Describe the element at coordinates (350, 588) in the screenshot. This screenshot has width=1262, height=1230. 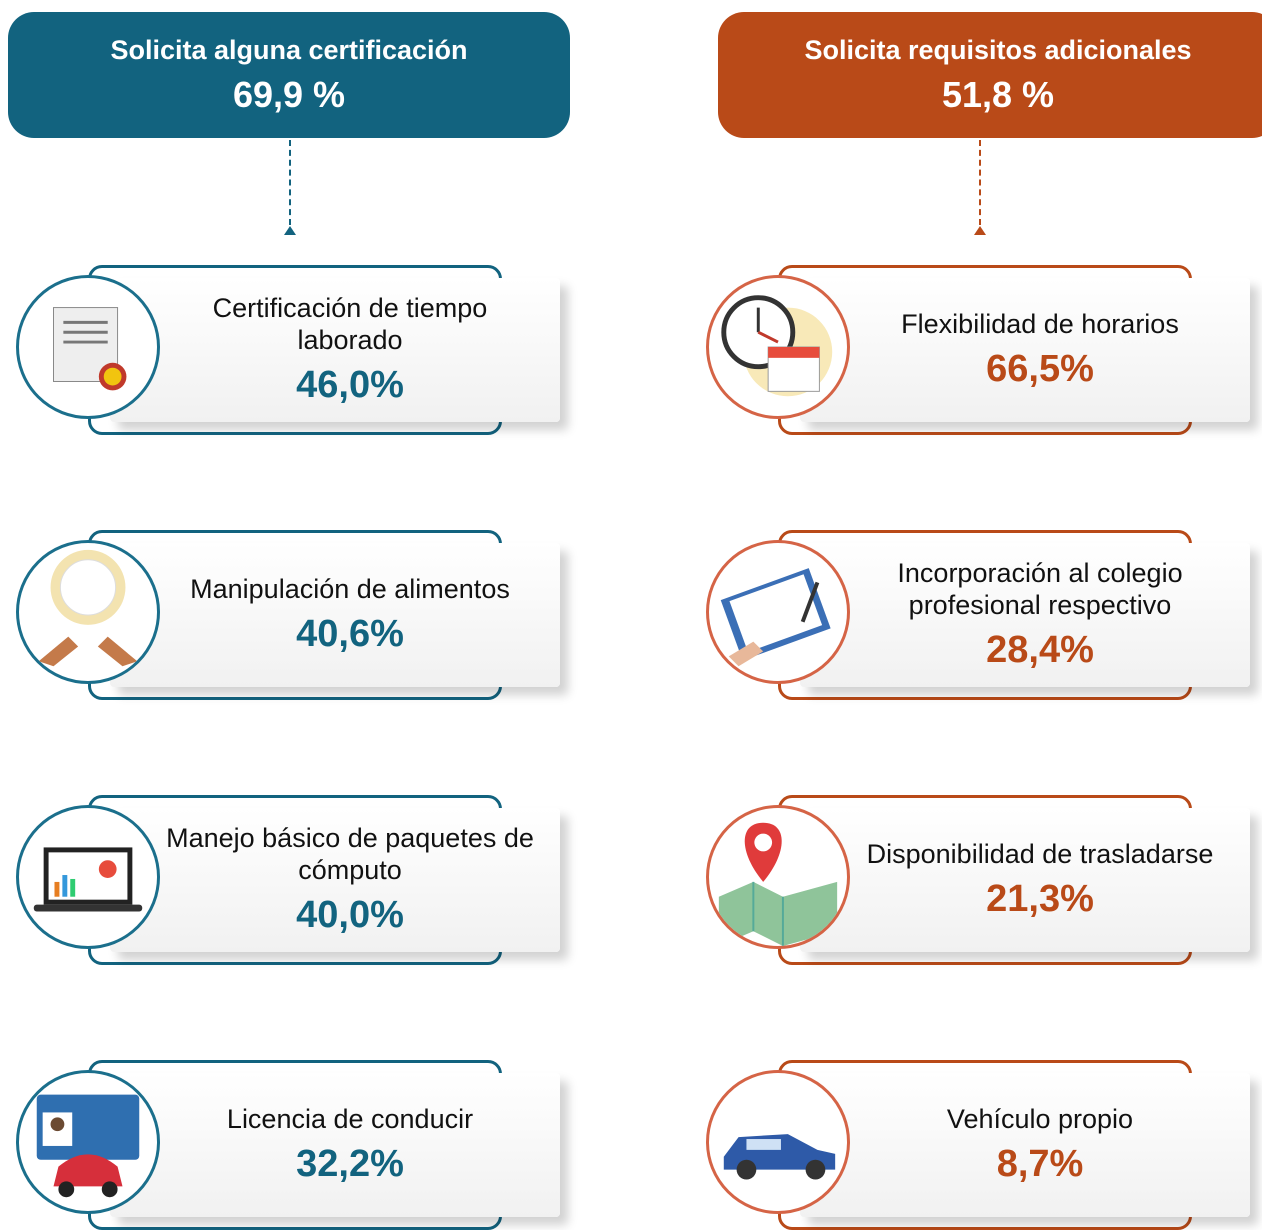
I see `item-label: Manipulación de alimentos` at that location.